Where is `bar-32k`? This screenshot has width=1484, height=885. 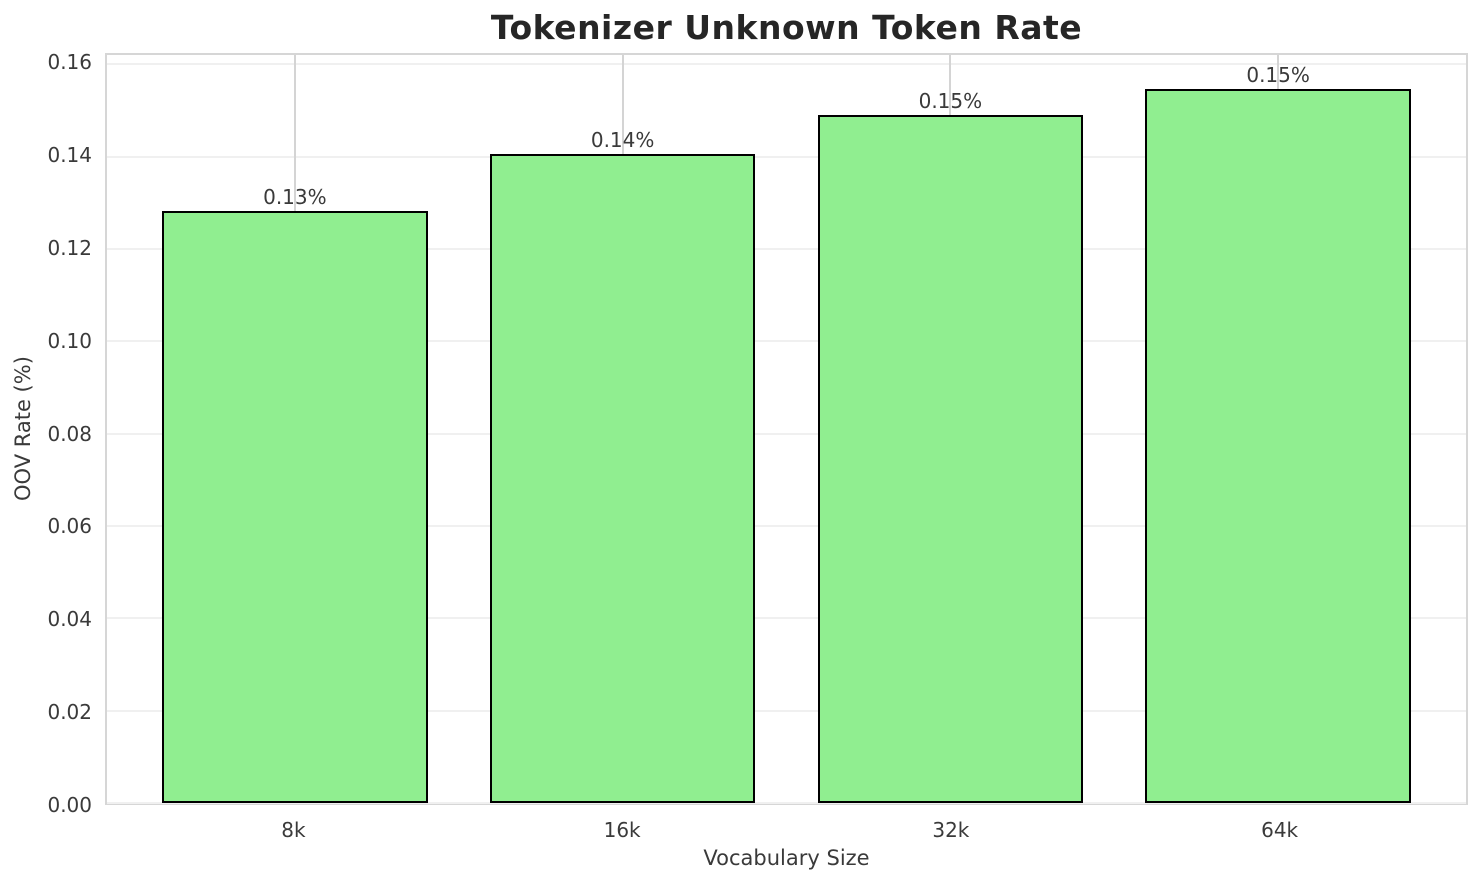 bar-32k is located at coordinates (950, 458).